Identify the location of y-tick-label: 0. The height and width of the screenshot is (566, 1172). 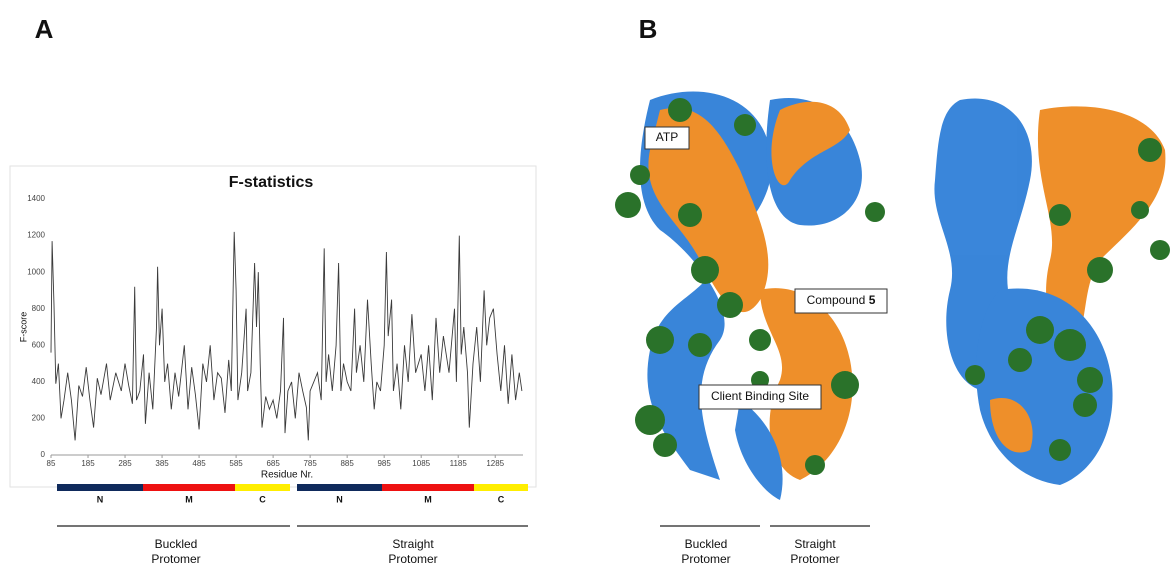
(43, 454).